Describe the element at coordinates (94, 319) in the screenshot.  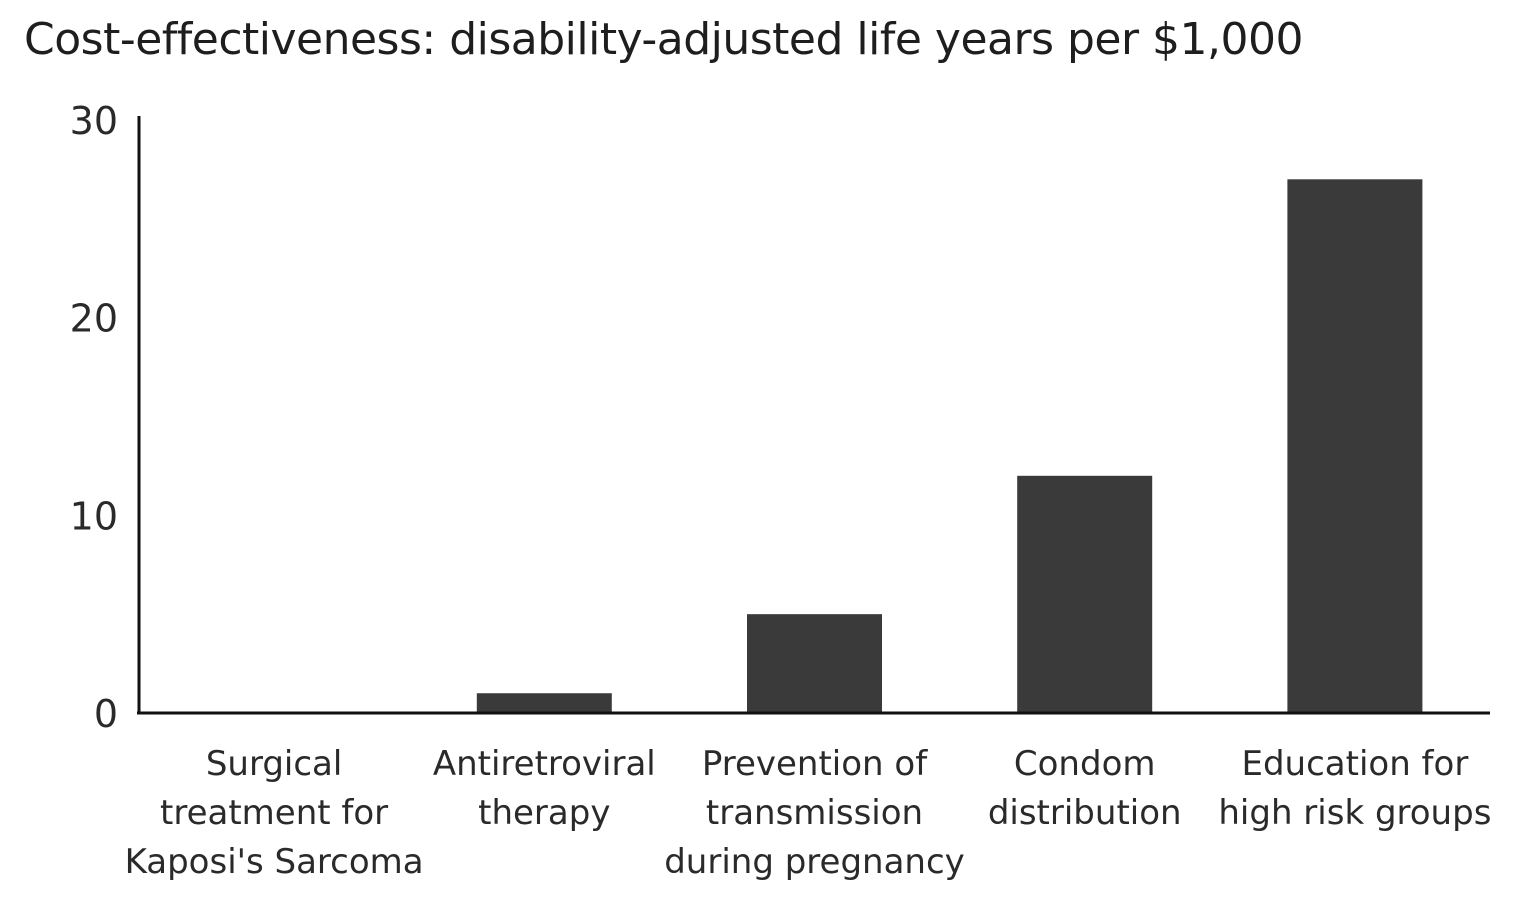
I see `y-tick-label: 20` at that location.